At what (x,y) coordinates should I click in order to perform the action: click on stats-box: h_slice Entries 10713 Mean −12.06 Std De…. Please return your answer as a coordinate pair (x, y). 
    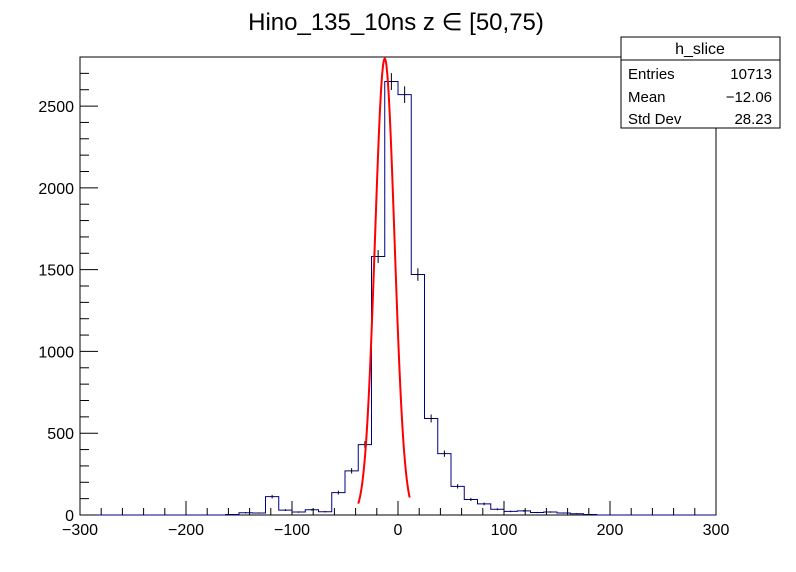
    Looking at the image, I should click on (700, 82).